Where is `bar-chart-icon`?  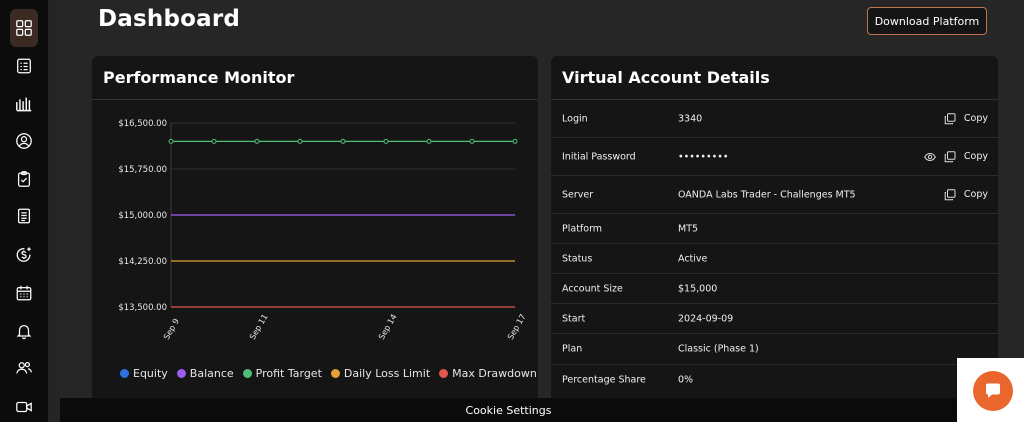 bar-chart-icon is located at coordinates (24, 104).